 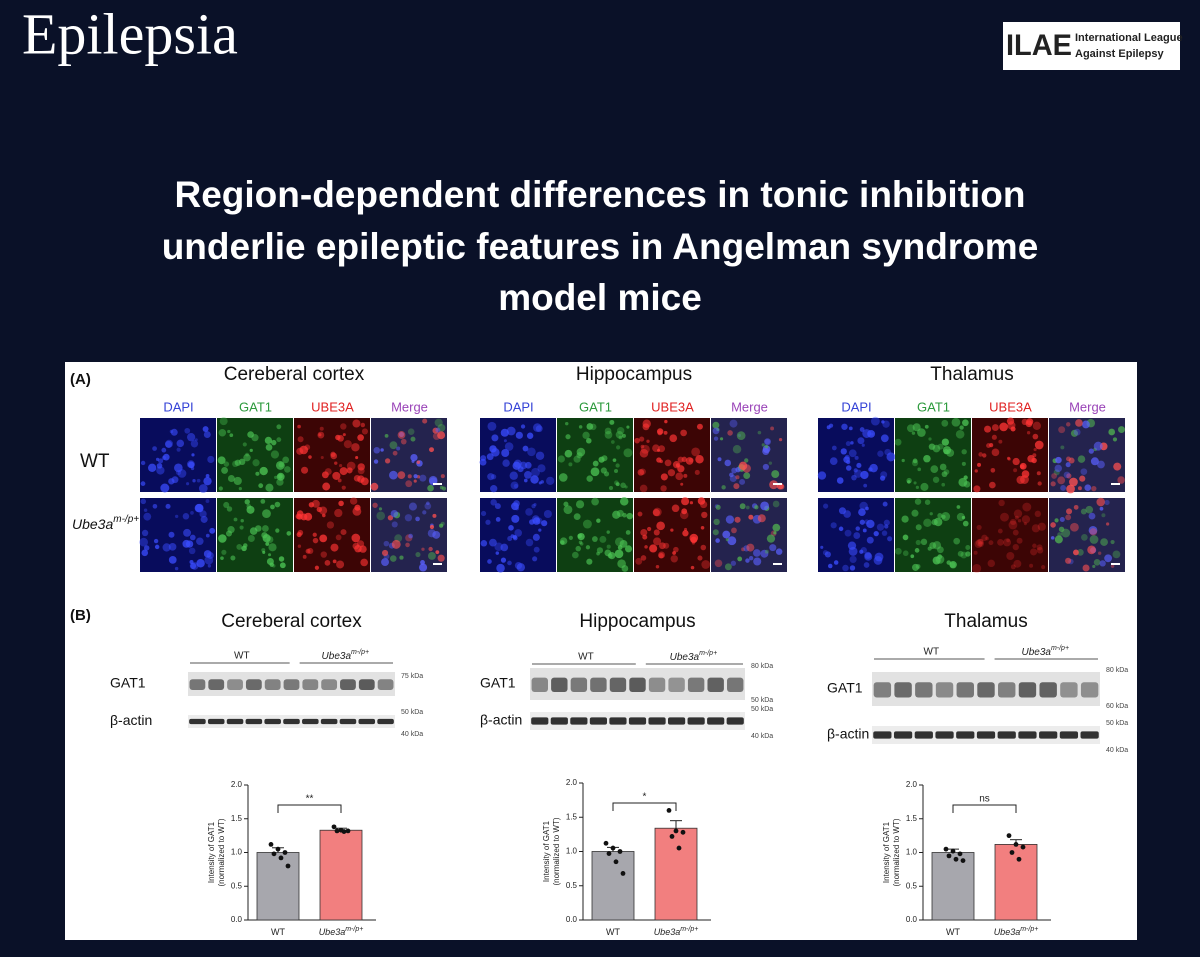 What do you see at coordinates (360, 652) in the screenshot?
I see `allele: m-/p+` at bounding box center [360, 652].